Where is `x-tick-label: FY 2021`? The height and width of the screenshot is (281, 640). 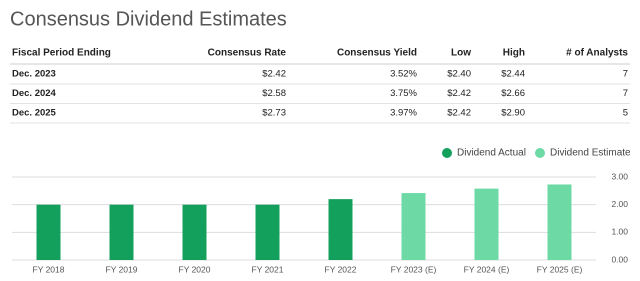
x-tick-label: FY 2021 is located at coordinates (268, 269).